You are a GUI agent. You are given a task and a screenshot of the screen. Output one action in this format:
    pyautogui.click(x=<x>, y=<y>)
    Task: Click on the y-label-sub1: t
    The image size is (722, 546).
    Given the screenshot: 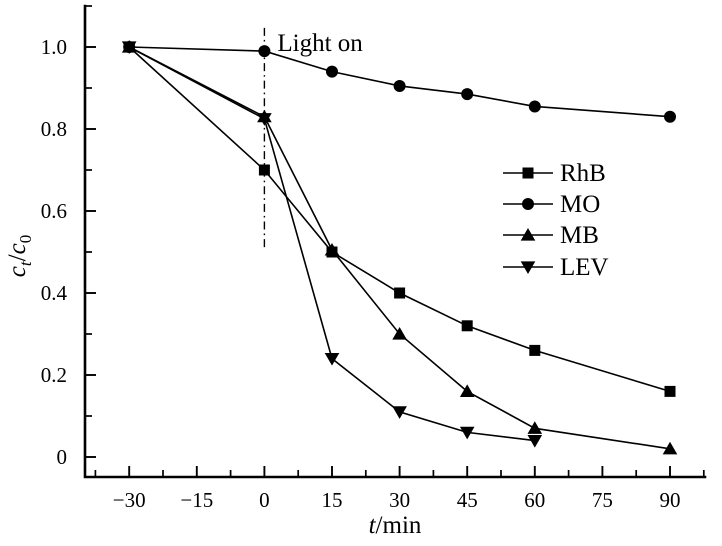 What is the action you would take?
    pyautogui.click(x=25, y=264)
    